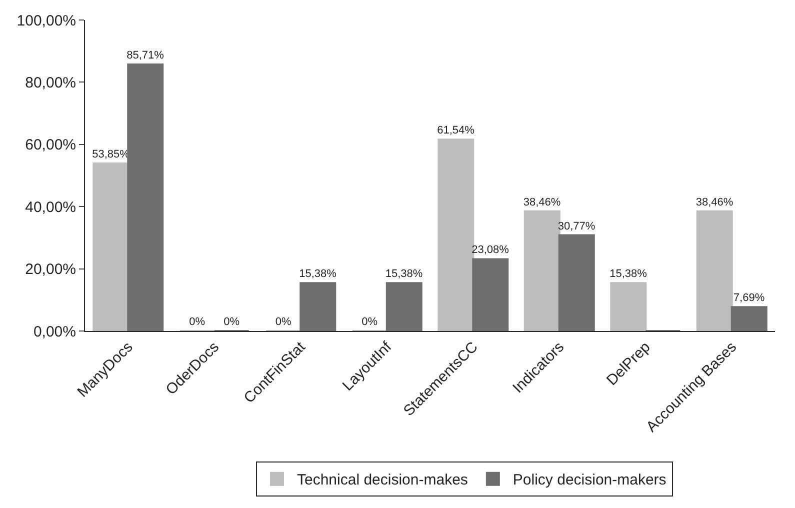 The image size is (795, 508). Describe the element at coordinates (749, 298) in the screenshot. I see `data-label: 7,69%` at that location.